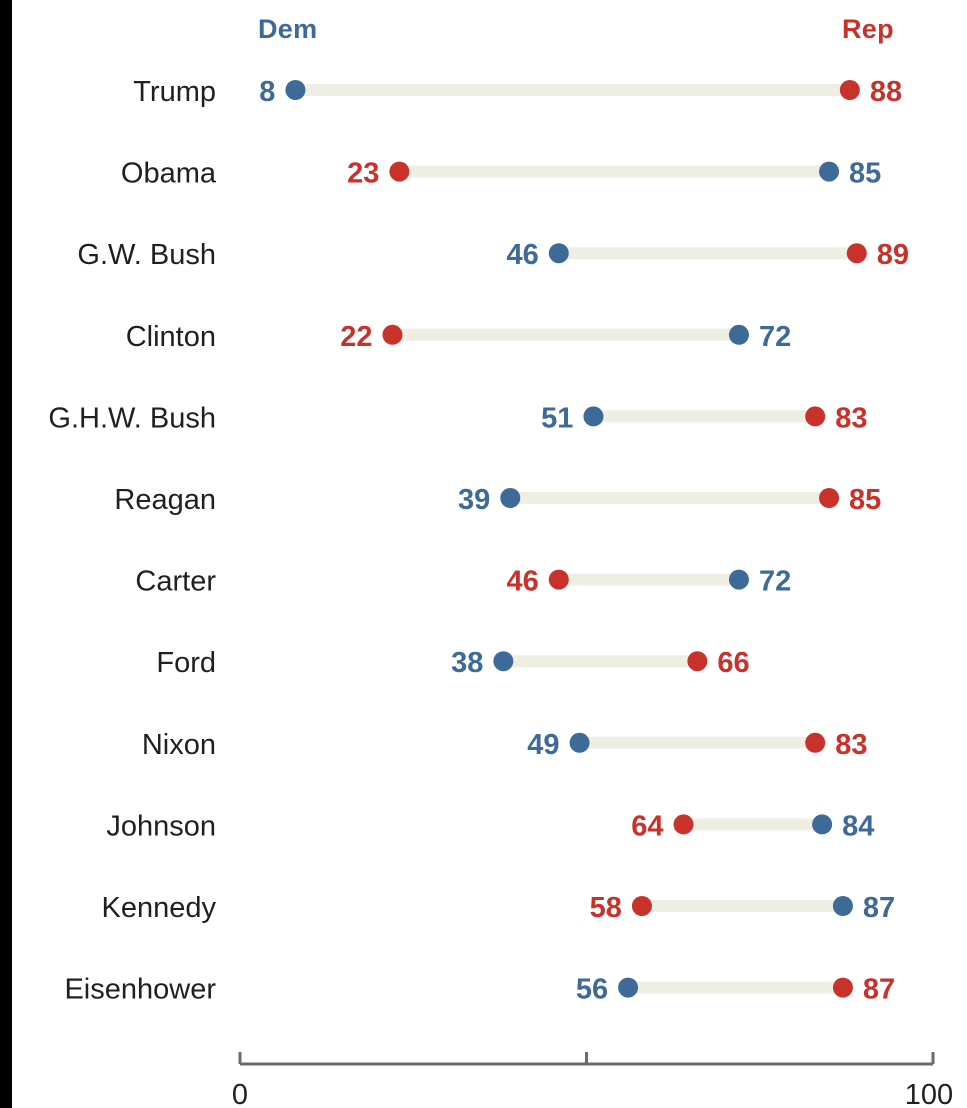 The width and height of the screenshot is (967, 1108). Describe the element at coordinates (186, 663) in the screenshot. I see `category-label: Ford` at that location.